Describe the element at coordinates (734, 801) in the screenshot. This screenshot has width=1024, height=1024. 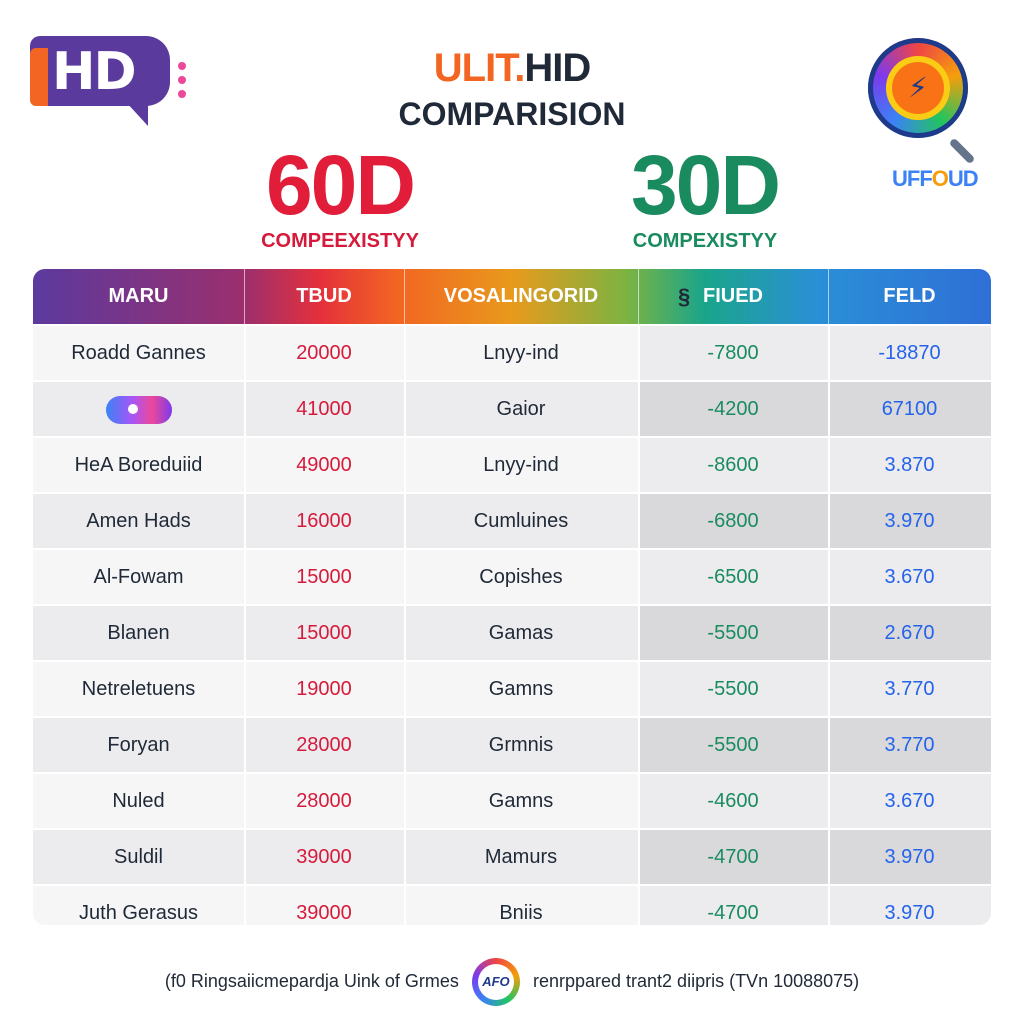
I see `table-cell-fiued: -4600` at that location.